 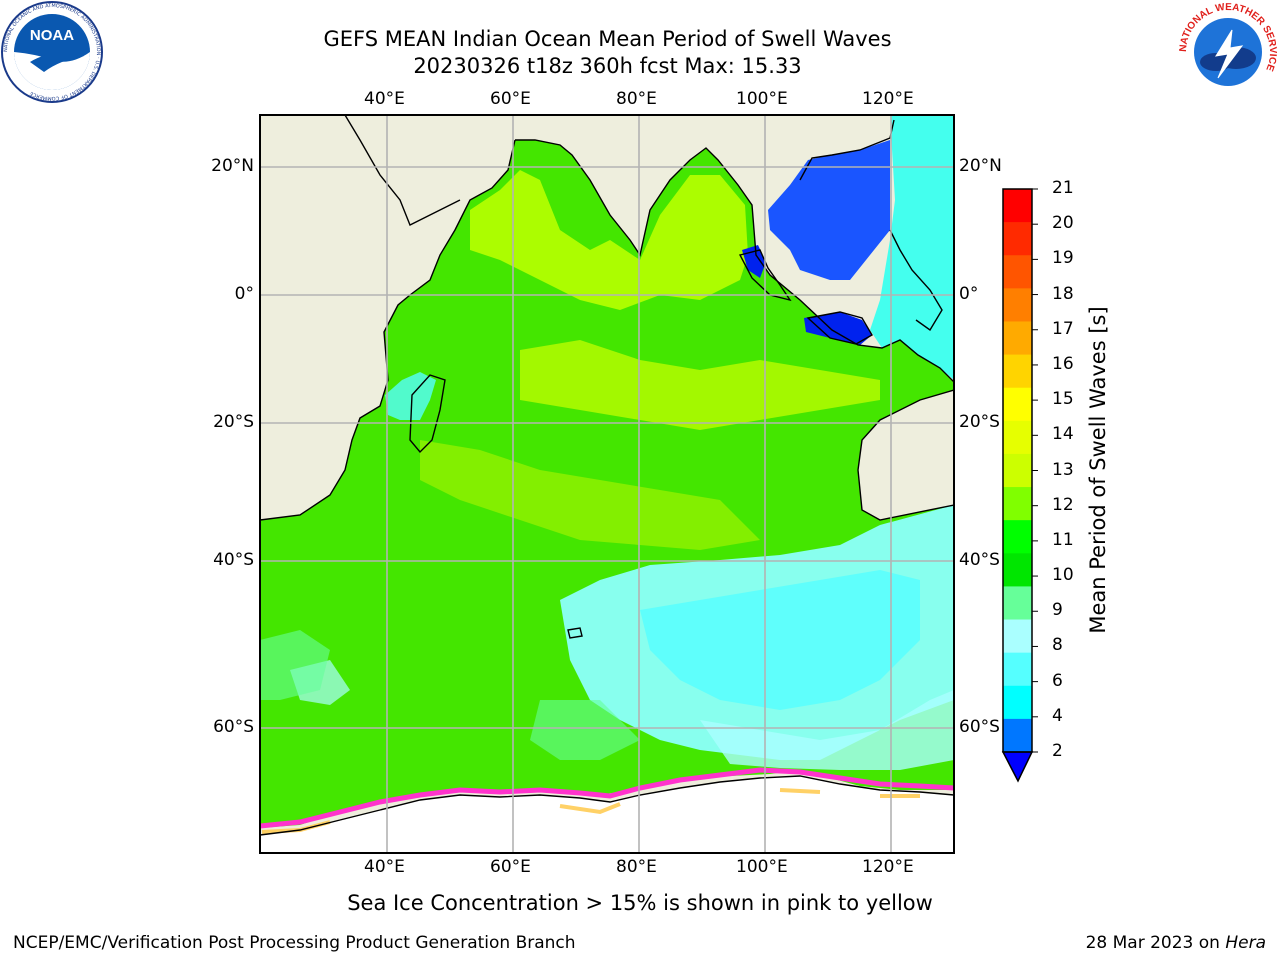 What do you see at coordinates (1228, 52) in the screenshot?
I see `nws-logo: NATIONAL WEATHER SERVICE` at bounding box center [1228, 52].